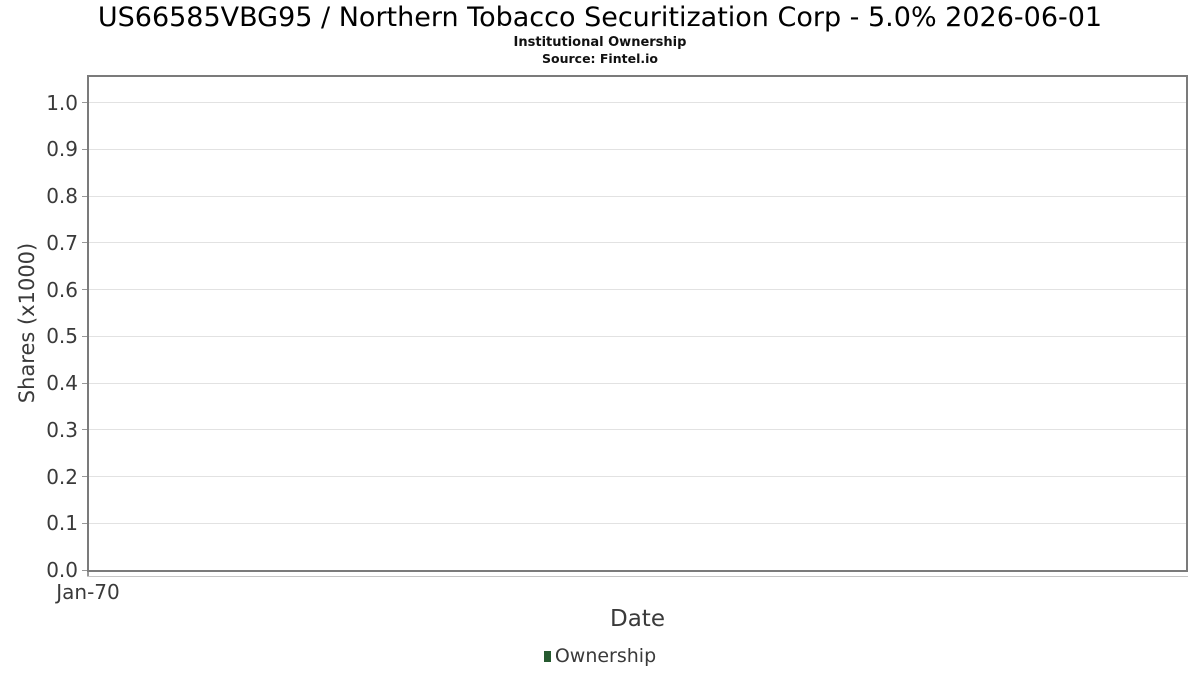  I want to click on chart-subtitle: Institutional Ownership, so click(600, 42).